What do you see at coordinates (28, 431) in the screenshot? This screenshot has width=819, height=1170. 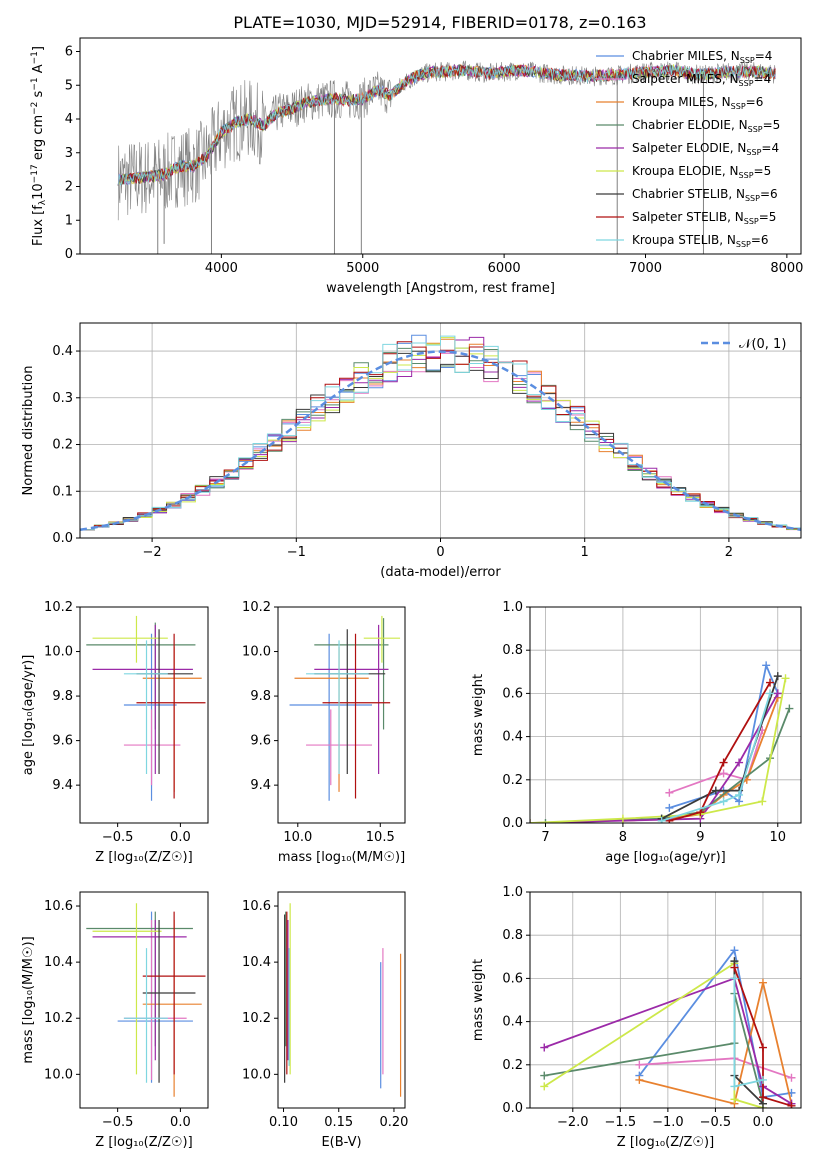 I see `y-axis-label: Normed distribution` at bounding box center [28, 431].